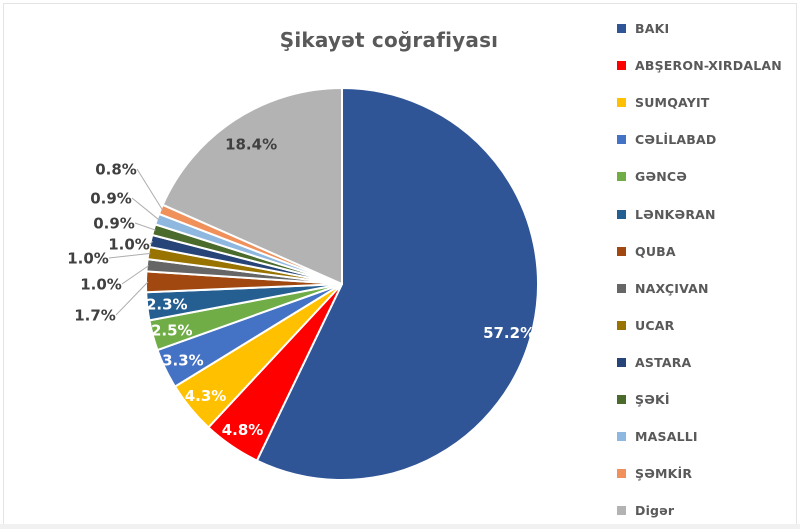 The image size is (800, 529). I want to click on legend-item-şəki-: ŞƏKİ, so click(699, 399).